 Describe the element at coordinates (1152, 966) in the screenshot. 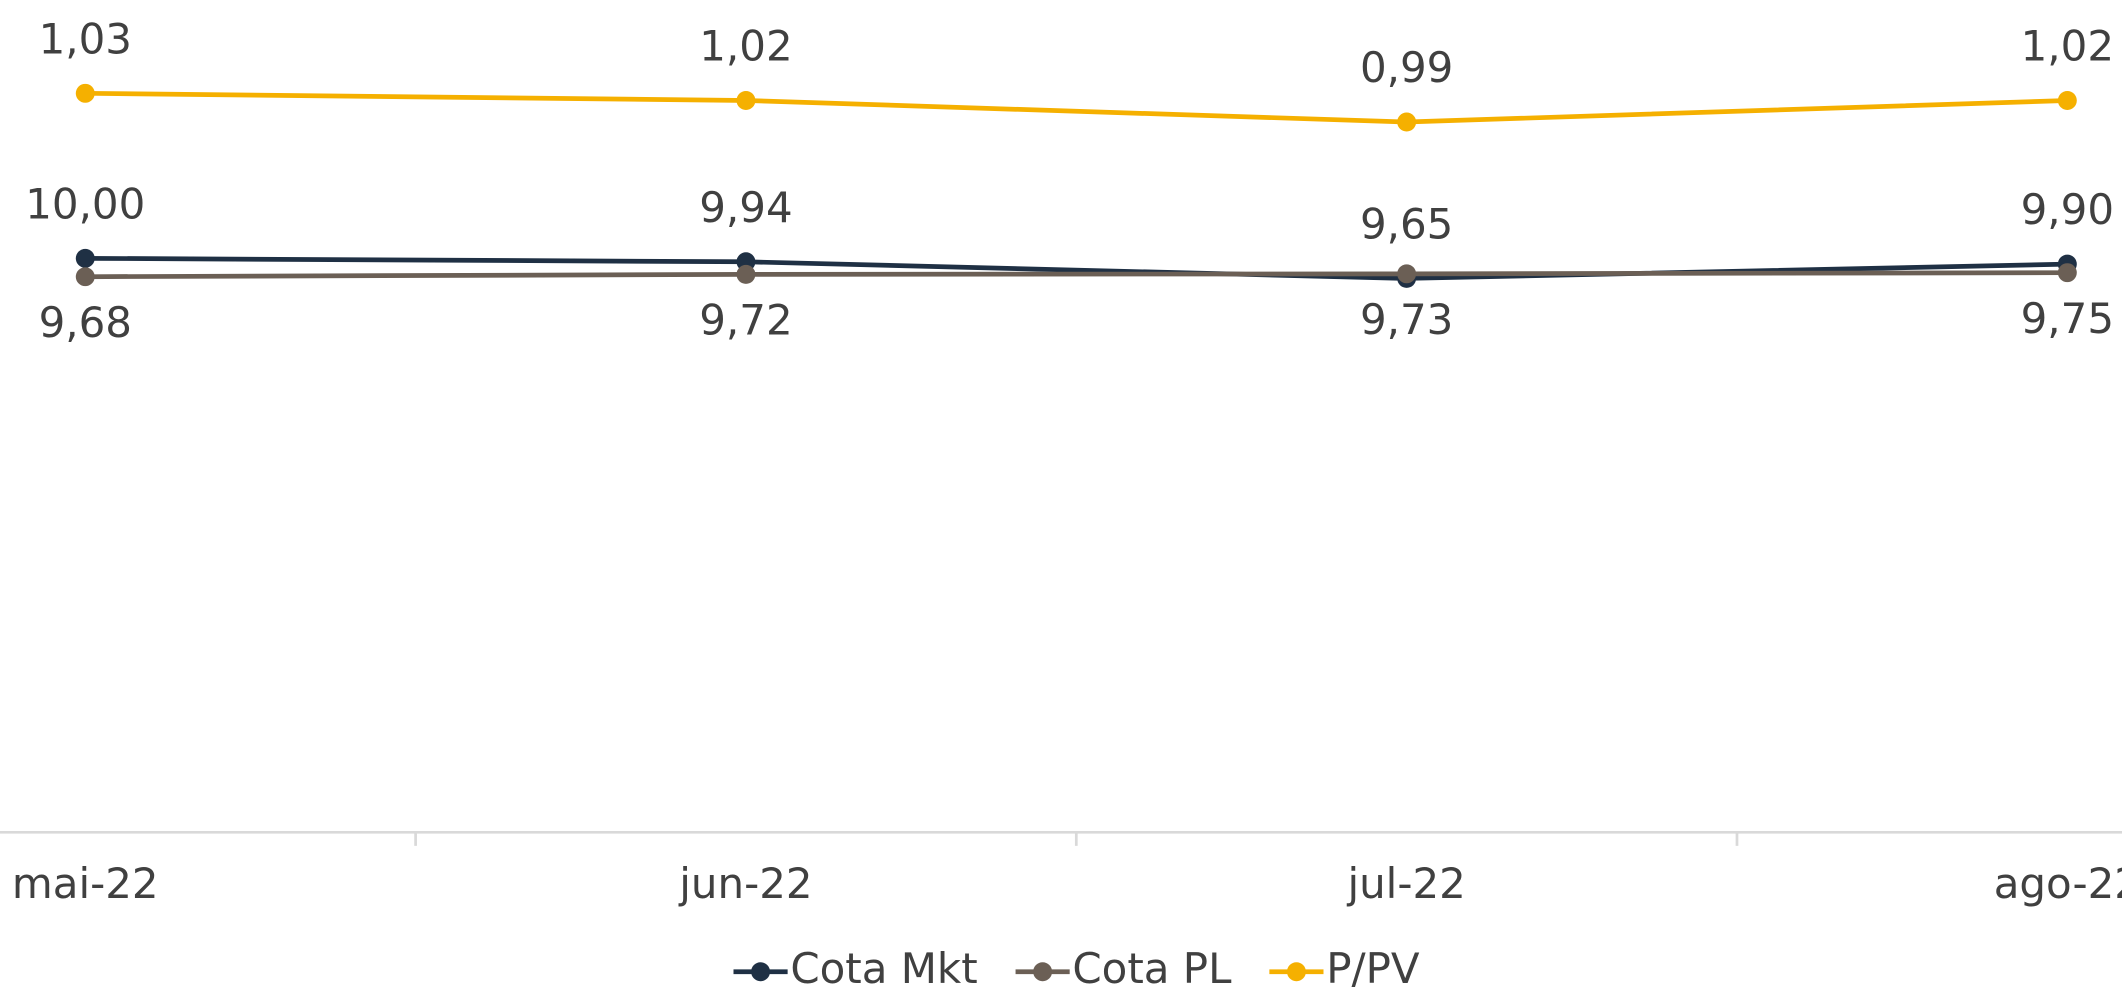

I see `legend-label: Cota PL` at that location.